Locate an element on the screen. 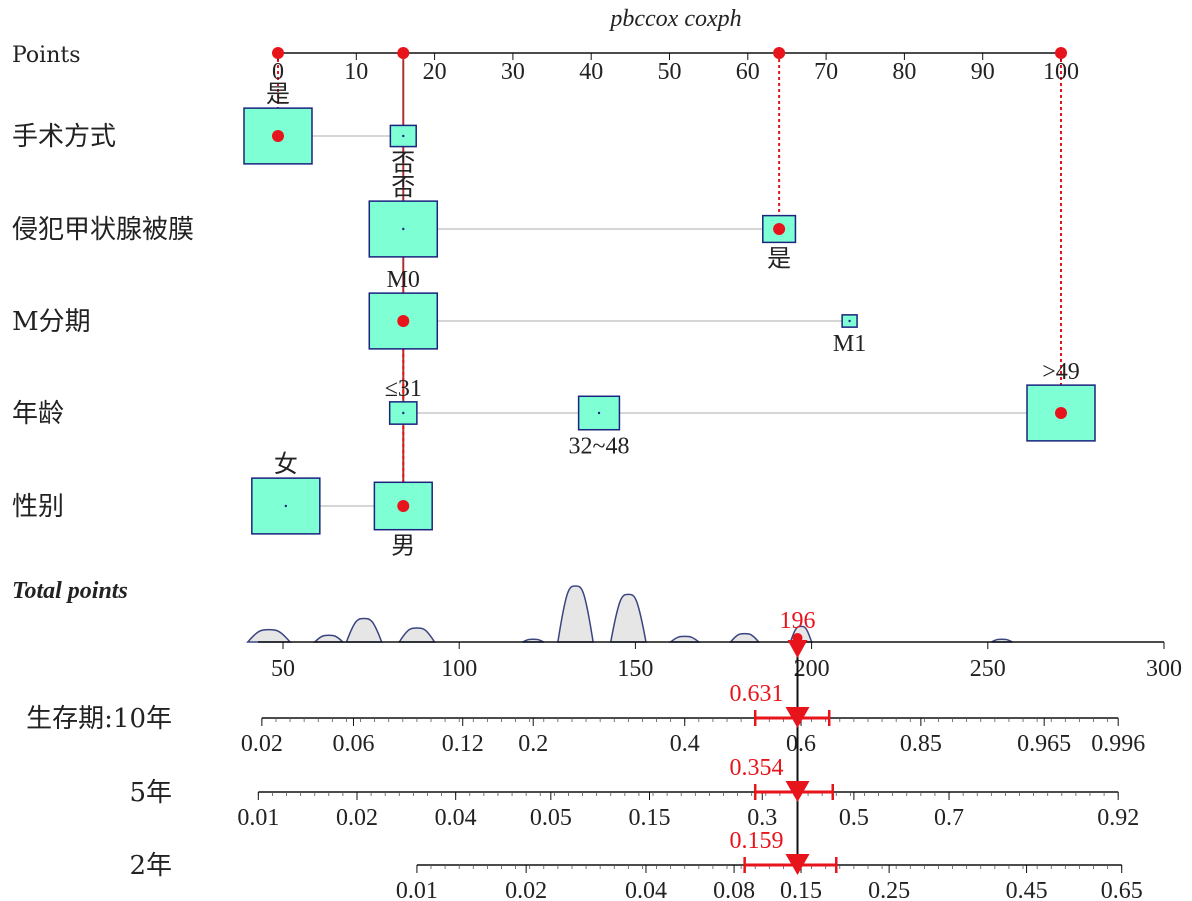 The width and height of the screenshot is (1192, 901). total-points-tick-label: 250 is located at coordinates (988, 669).